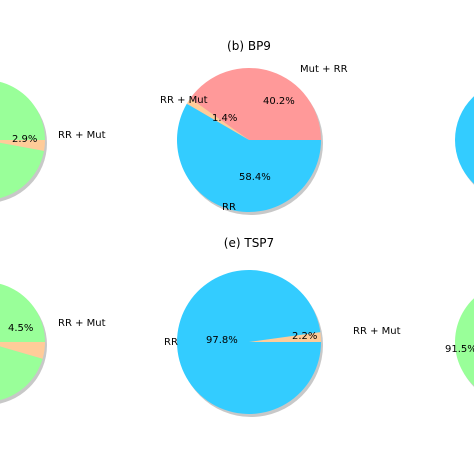 The height and width of the screenshot is (474, 474). I want to click on pie-chart-1: RR + Mut 2.9%, so click(53, 141).